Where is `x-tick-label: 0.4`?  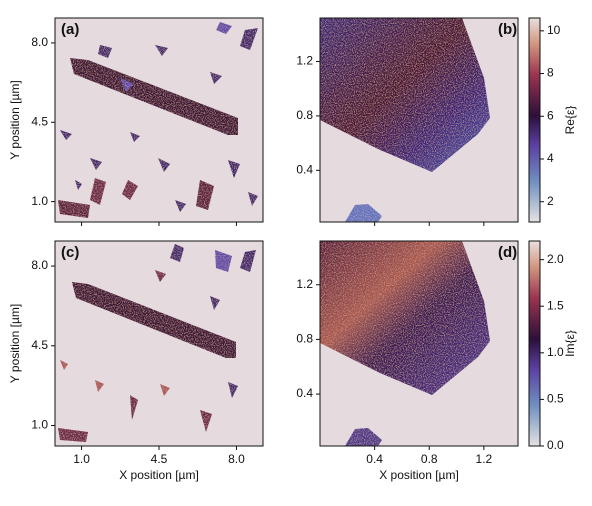
x-tick-label: 0.4 is located at coordinates (374, 459).